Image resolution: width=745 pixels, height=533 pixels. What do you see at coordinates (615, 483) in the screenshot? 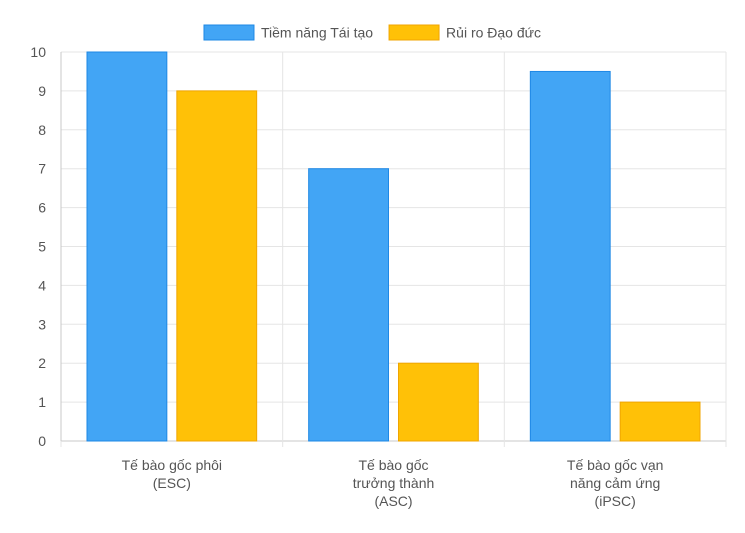
I see `x-tick-label: năng cảm ứng` at bounding box center [615, 483].